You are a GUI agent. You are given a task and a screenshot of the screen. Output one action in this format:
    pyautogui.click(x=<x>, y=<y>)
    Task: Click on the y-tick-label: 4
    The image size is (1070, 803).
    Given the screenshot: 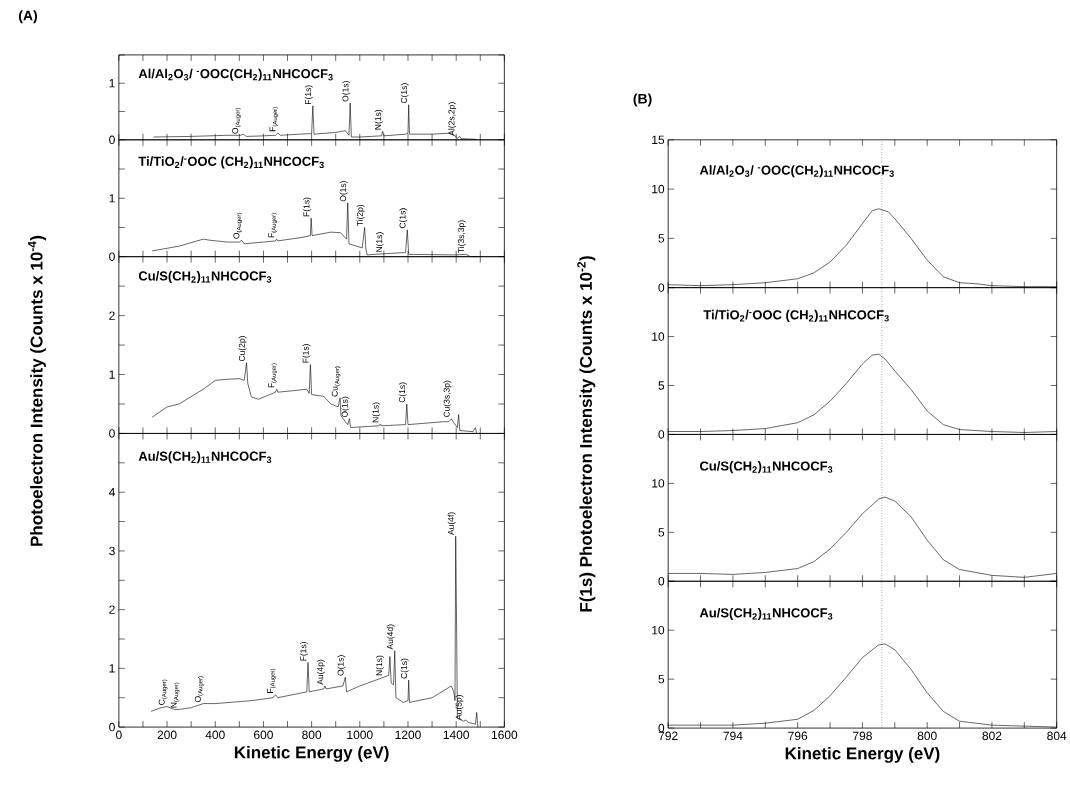 What is the action you would take?
    pyautogui.click(x=111, y=492)
    